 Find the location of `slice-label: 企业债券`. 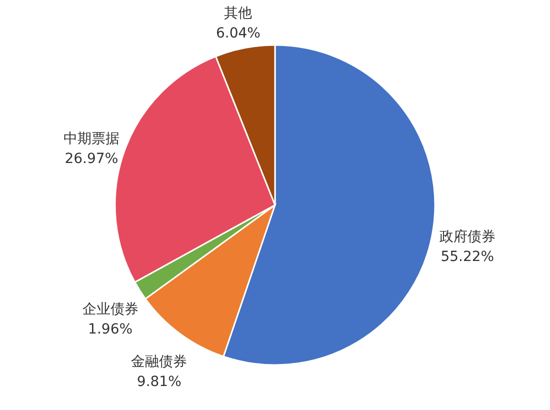

slice-label: 企业债券 is located at coordinates (110, 309).